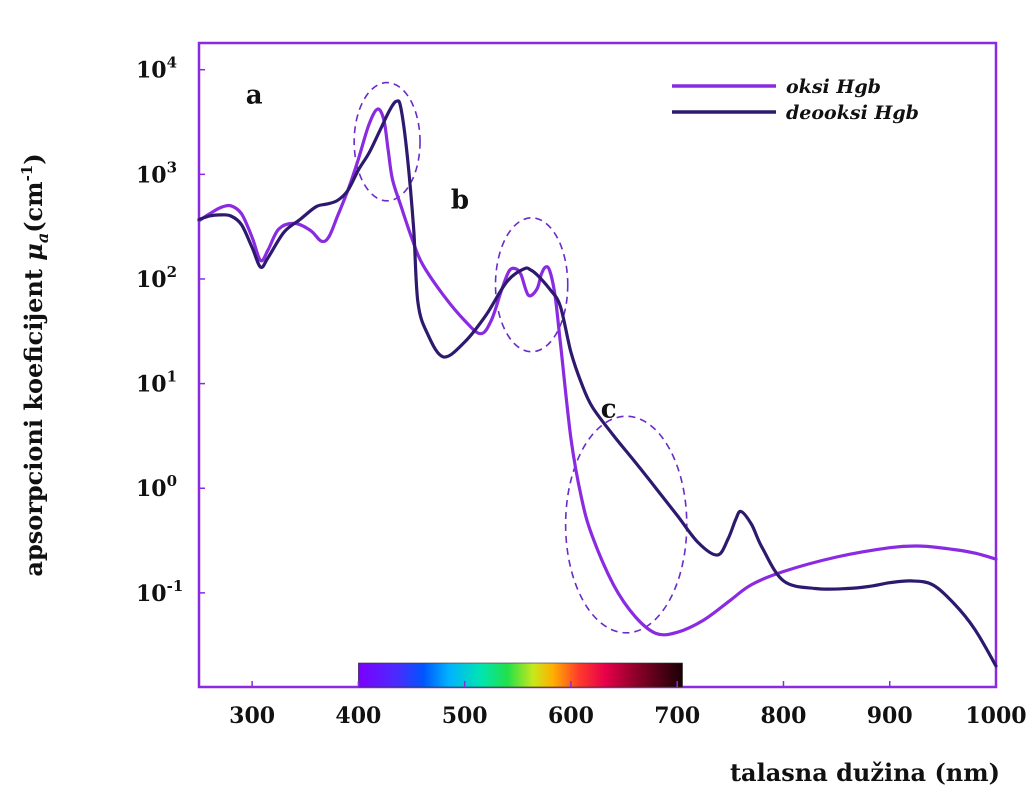 The image size is (1032, 807). I want to click on x-tick-label-600: 600, so click(571, 716).